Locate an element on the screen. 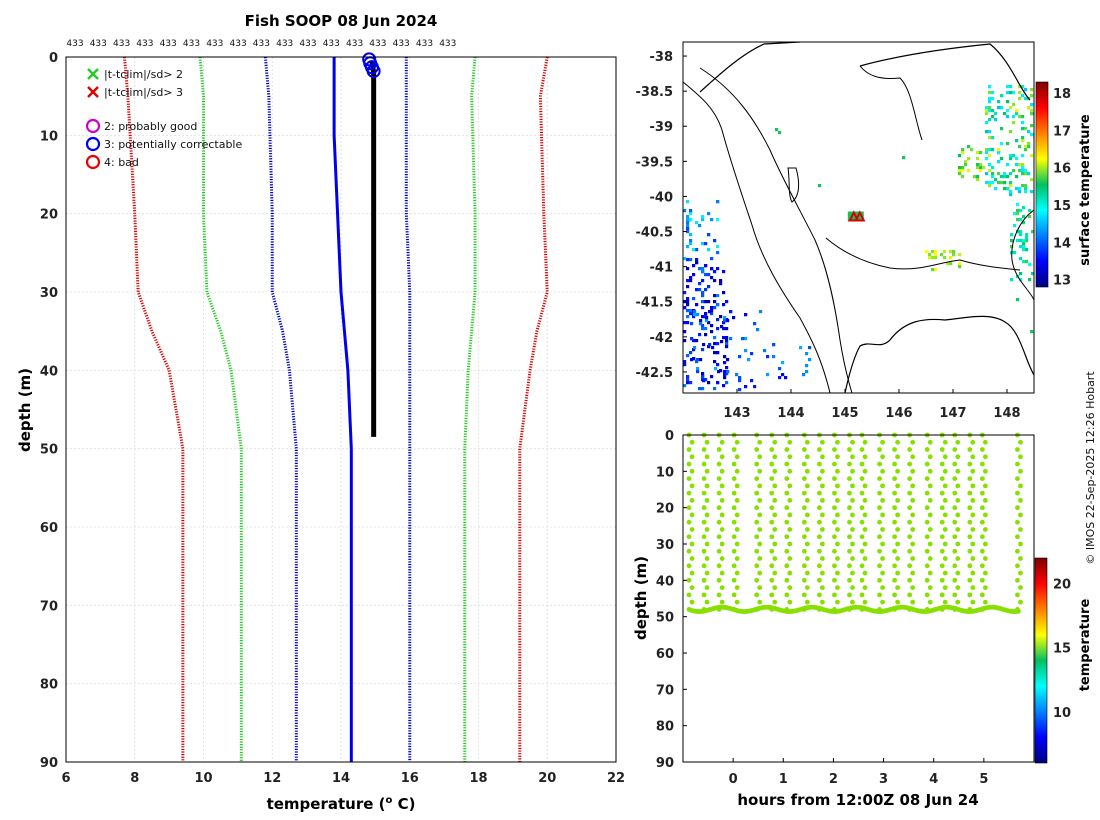 The image size is (1100, 820). map-xtick-label: 144 is located at coordinates (790, 413).